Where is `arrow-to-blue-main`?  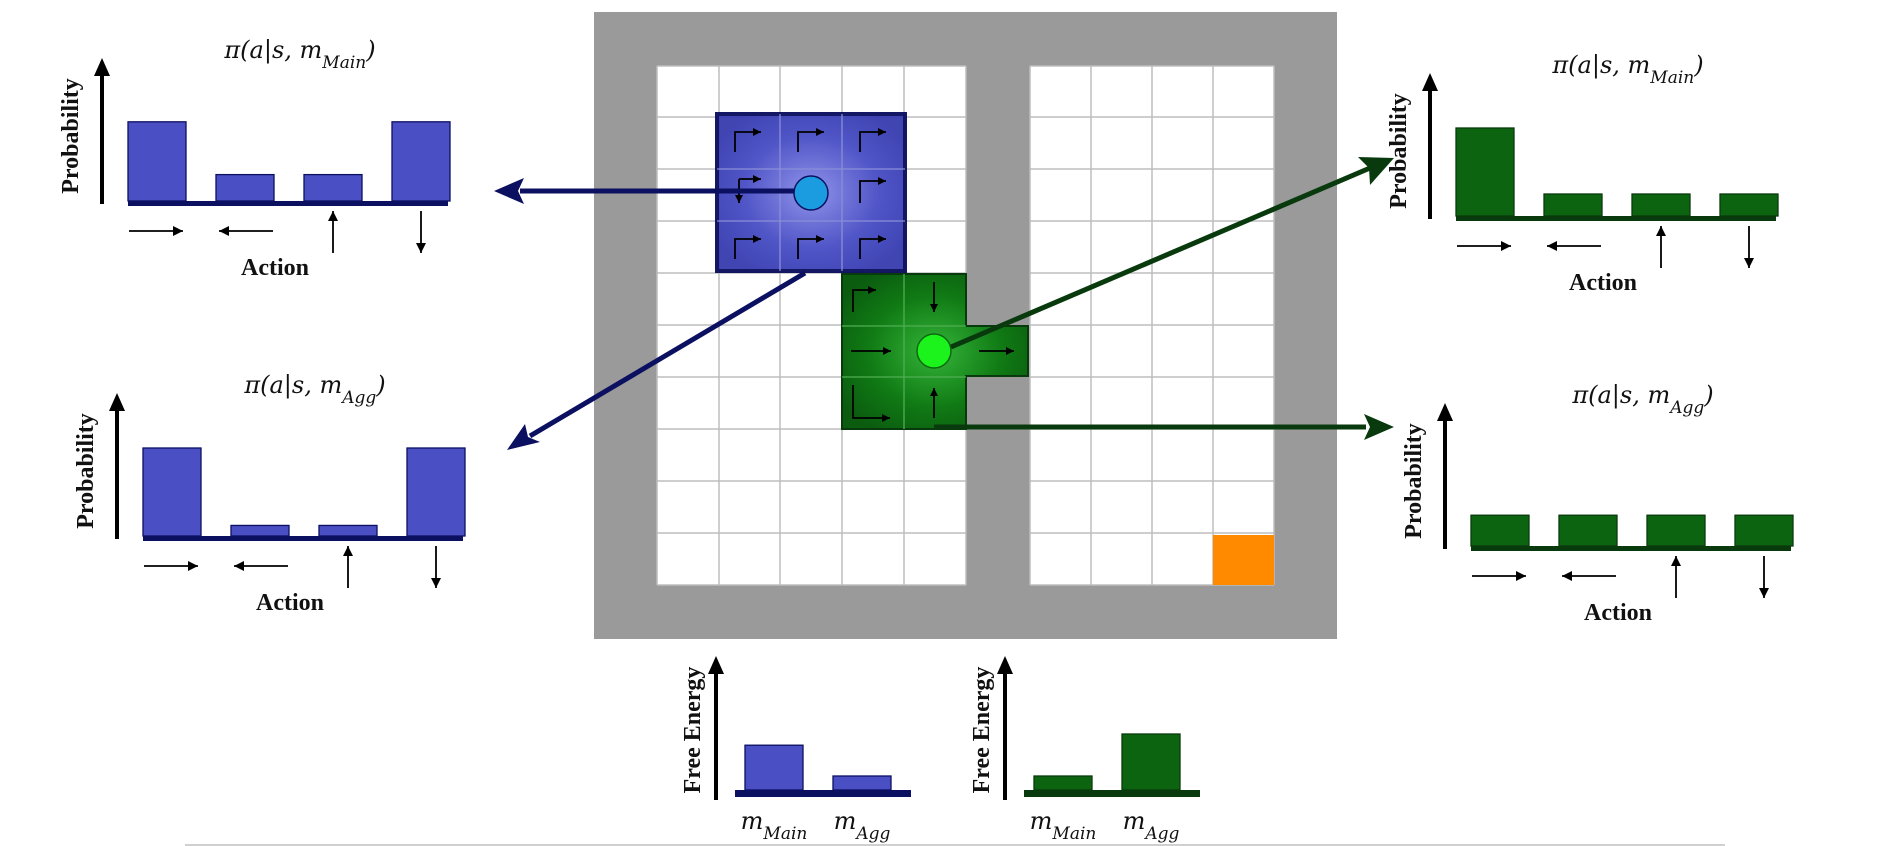 arrow-to-blue-main is located at coordinates (644, 191).